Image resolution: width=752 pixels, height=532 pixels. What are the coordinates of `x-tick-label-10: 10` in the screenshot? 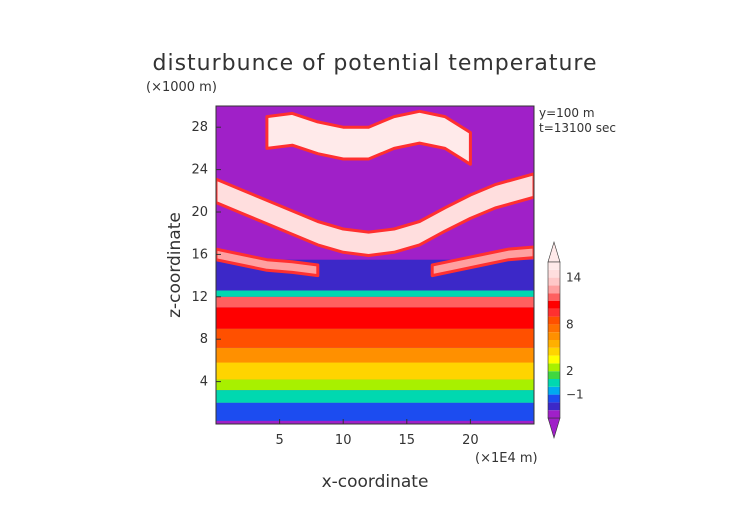 It's located at (343, 440).